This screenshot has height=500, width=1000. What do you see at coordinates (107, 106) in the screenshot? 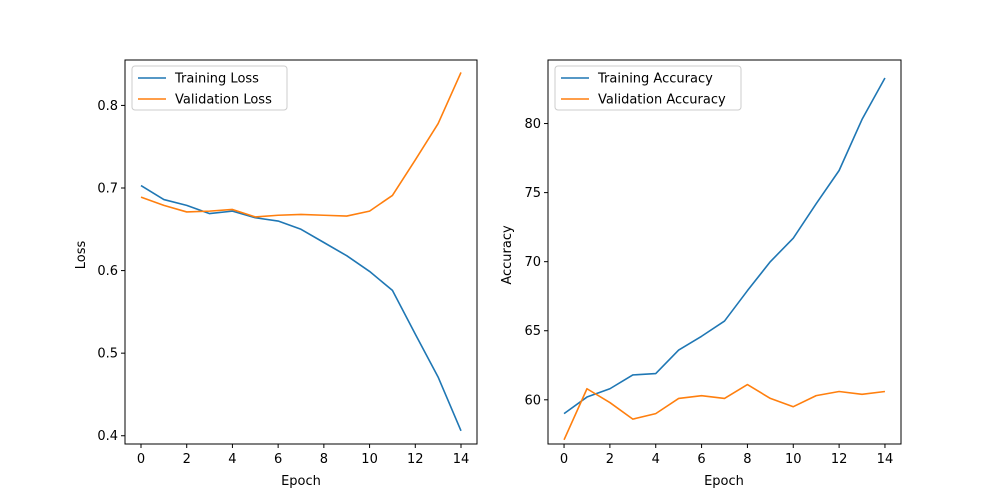
I see `loss-y-tick-label: 0.8` at bounding box center [107, 106].